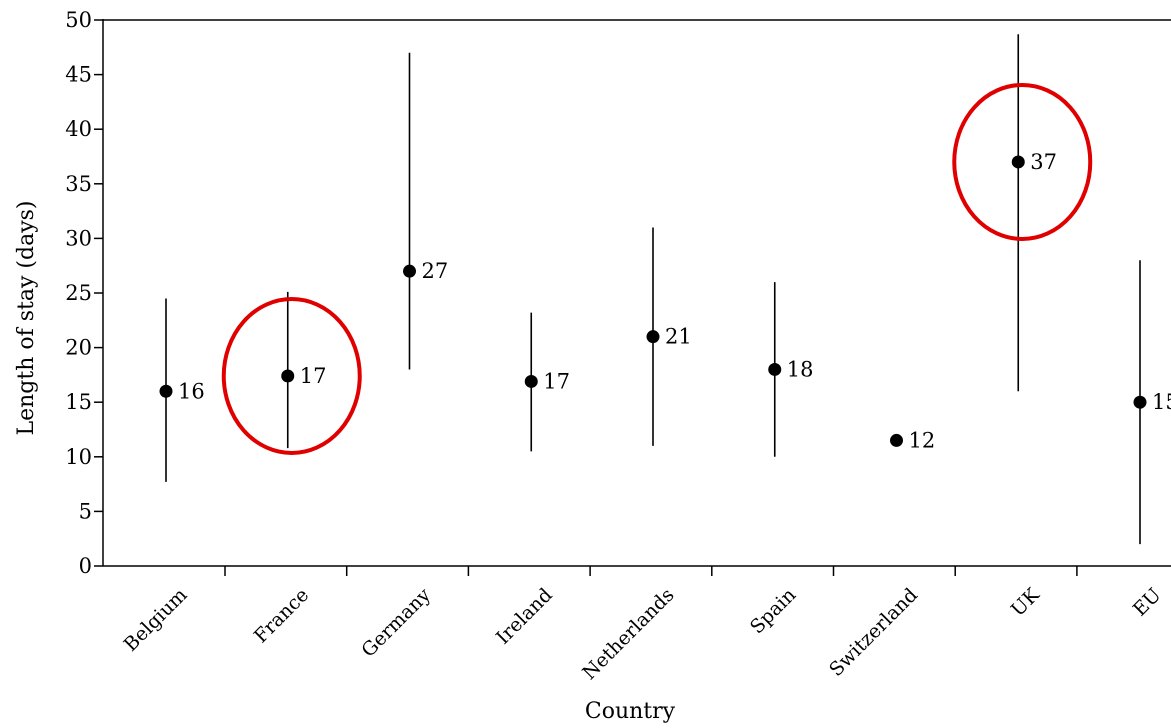 The height and width of the screenshot is (728, 1171). What do you see at coordinates (78, 20) in the screenshot?
I see `y-tick-label: 50` at bounding box center [78, 20].